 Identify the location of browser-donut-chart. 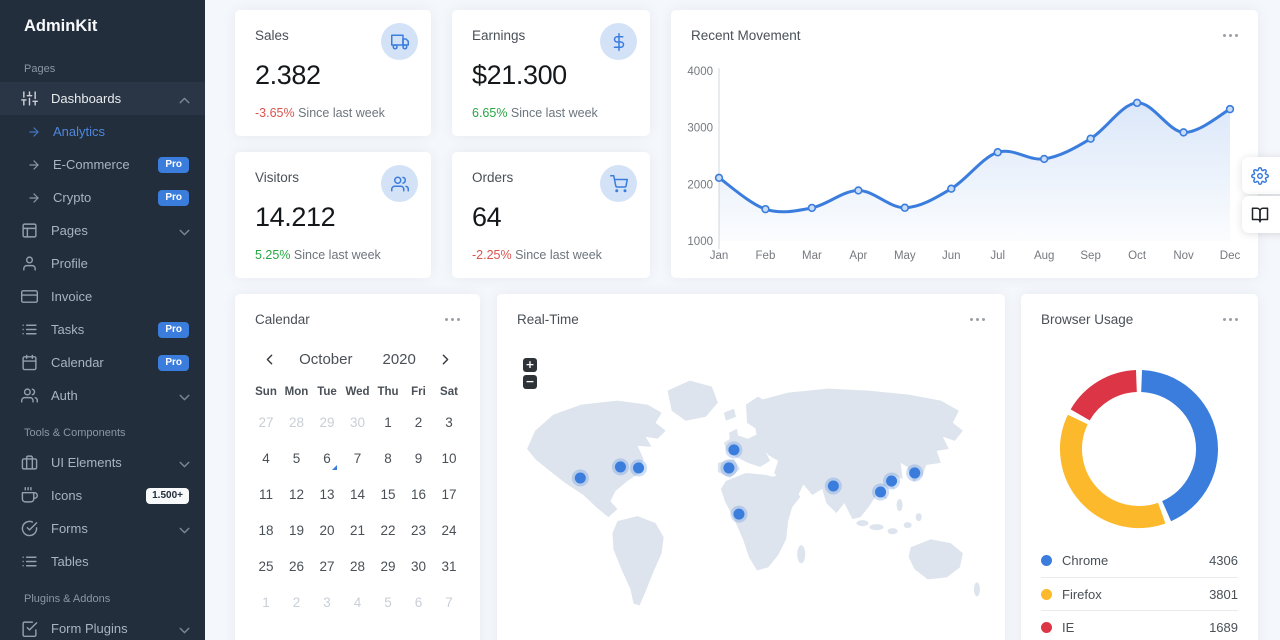
(1139, 449).